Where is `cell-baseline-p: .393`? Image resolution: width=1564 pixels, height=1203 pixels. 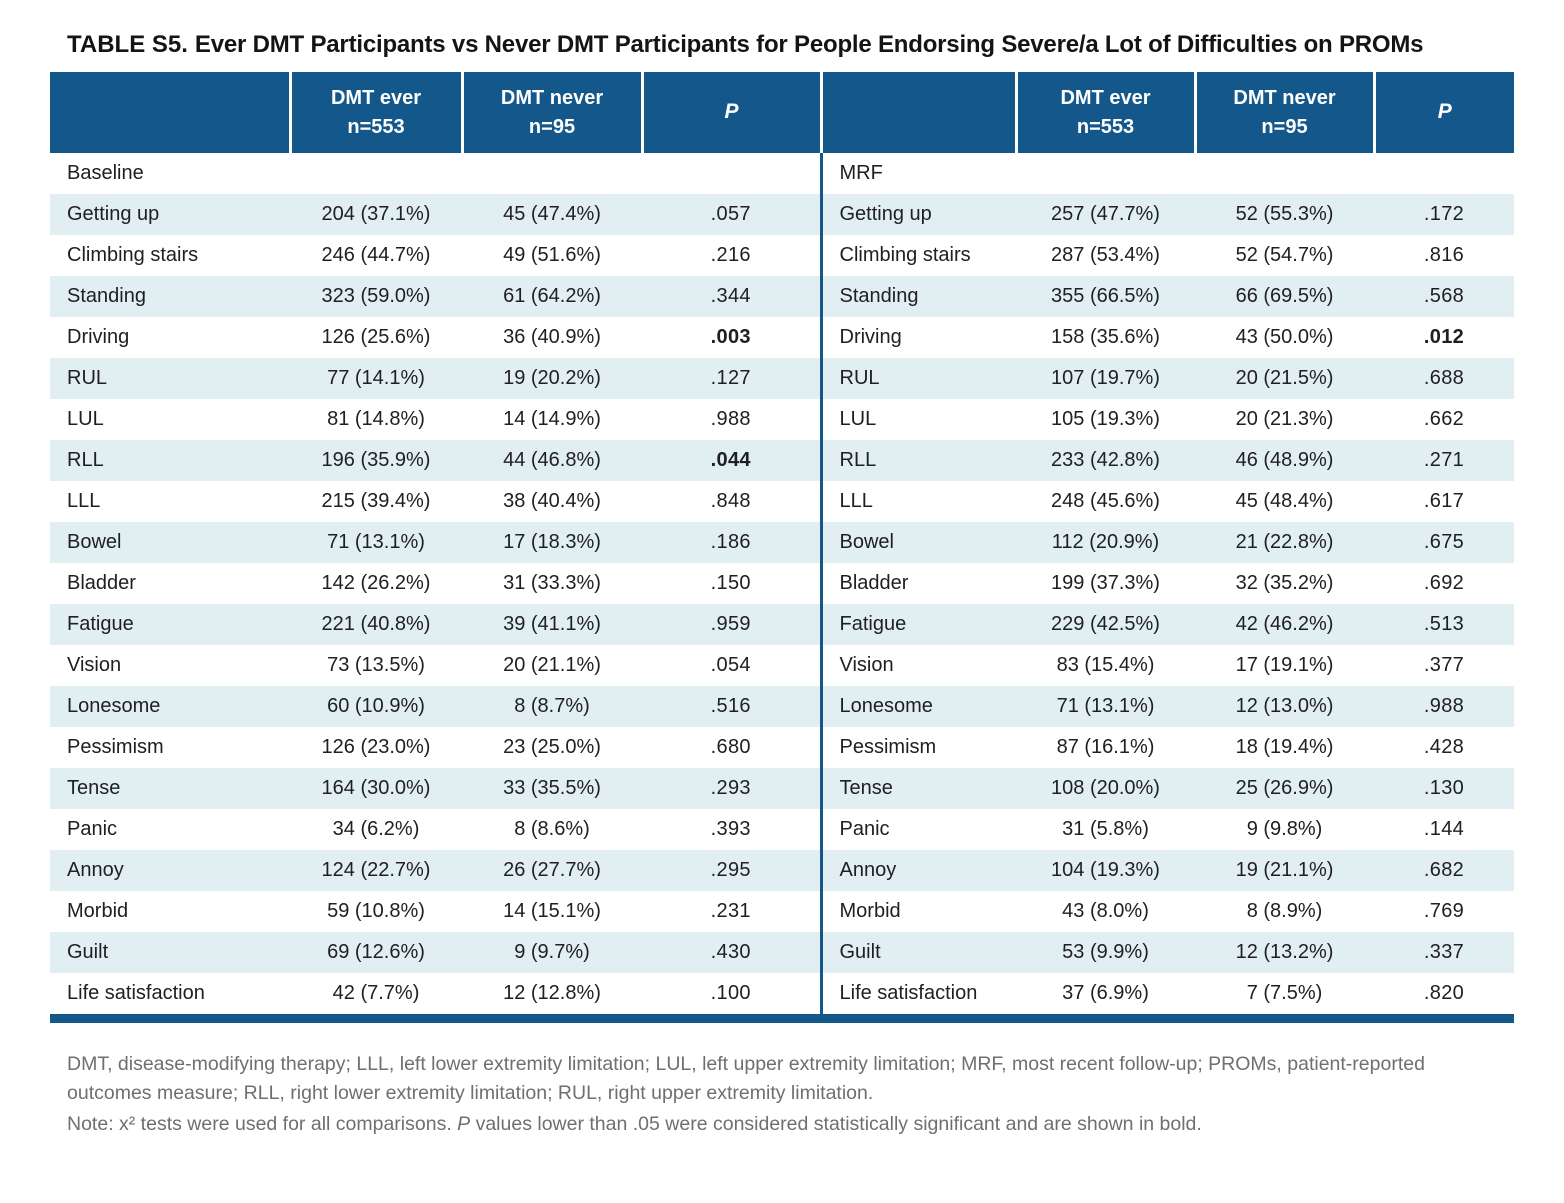
cell-baseline-p: .393 is located at coordinates (730, 829).